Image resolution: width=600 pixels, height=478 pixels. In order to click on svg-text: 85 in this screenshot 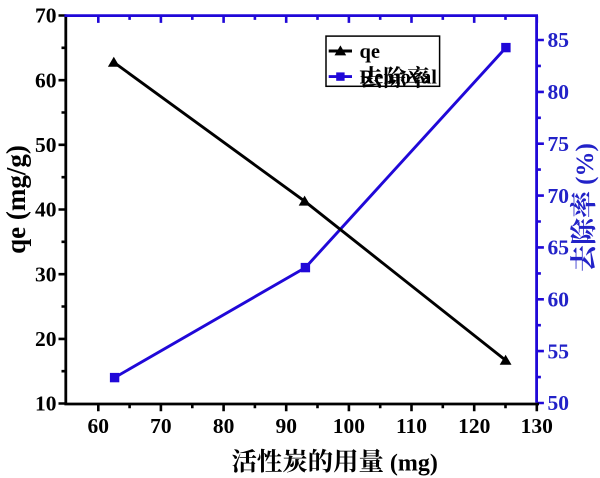, I will do `click(559, 40)`.